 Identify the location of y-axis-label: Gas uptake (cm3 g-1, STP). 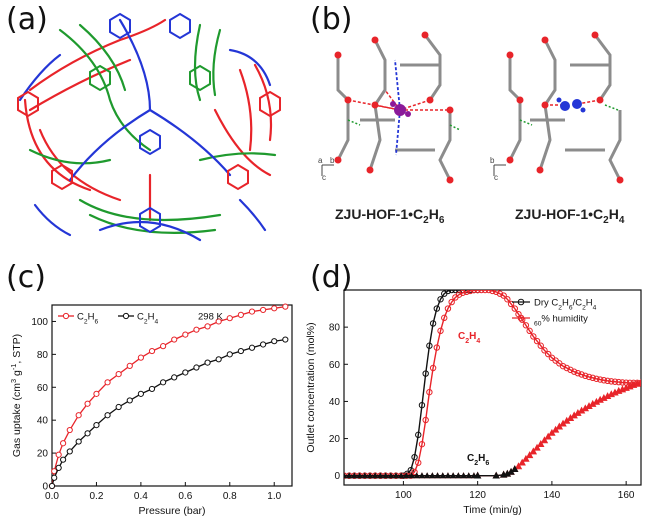
(16, 395).